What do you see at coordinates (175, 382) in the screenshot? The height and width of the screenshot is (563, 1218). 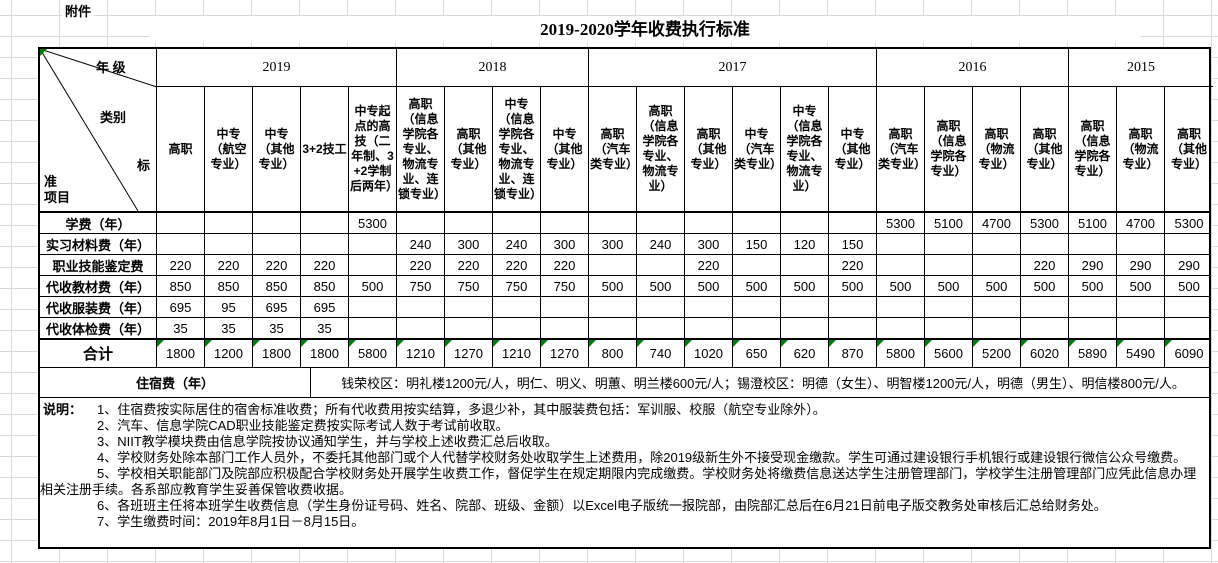 I see `dorm-row-label: 住宿费（年）` at bounding box center [175, 382].